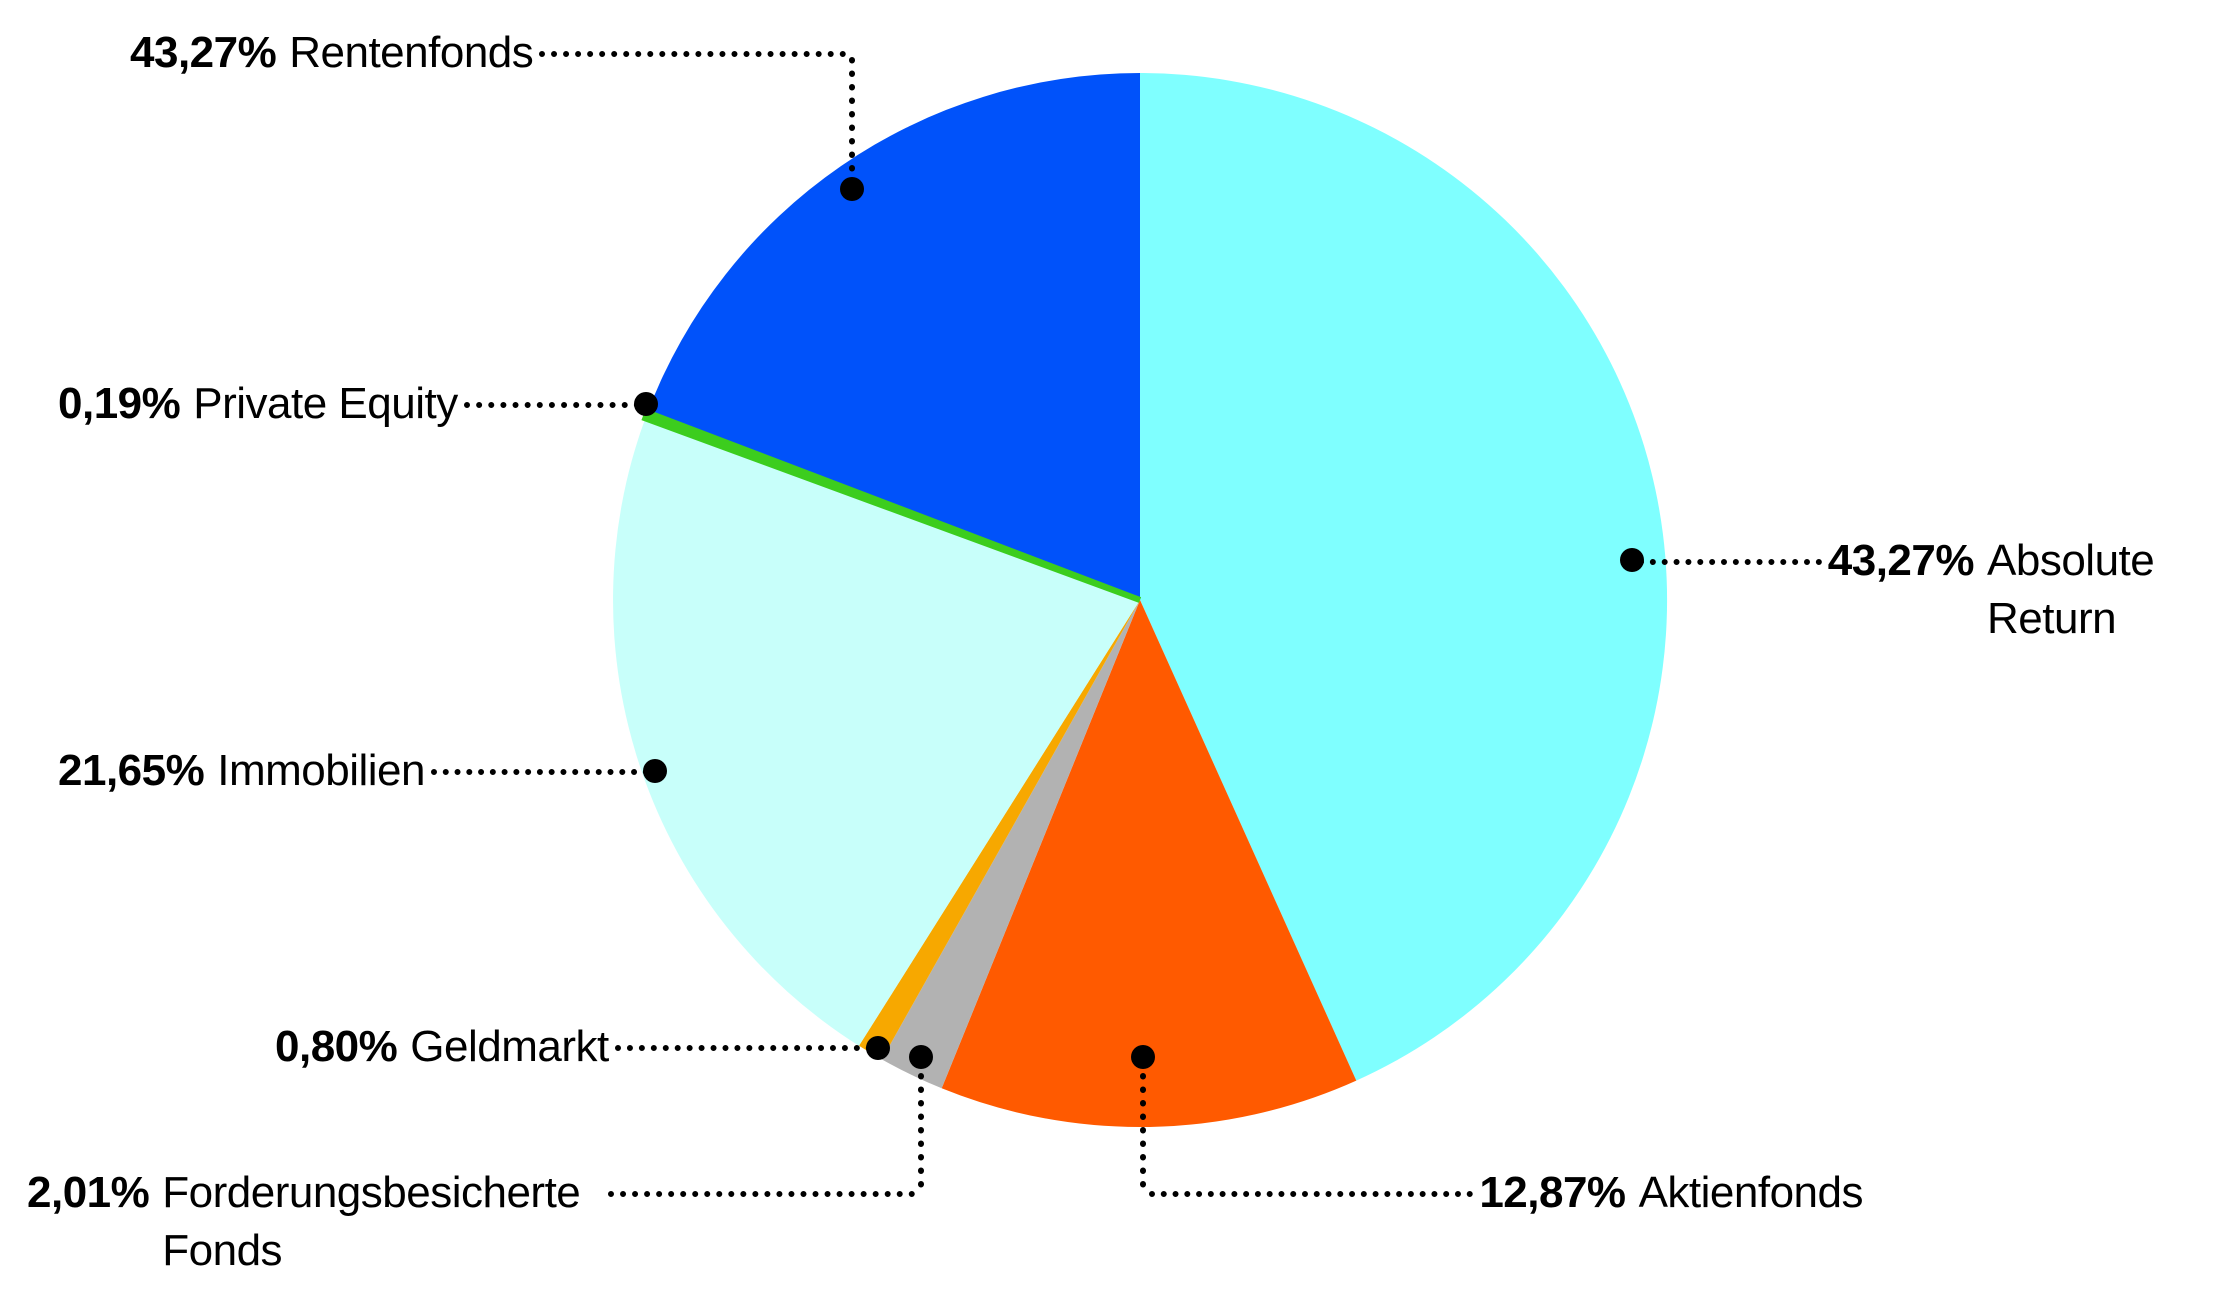 The width and height of the screenshot is (2213, 1292). Describe the element at coordinates (336, 1046) in the screenshot. I see `slice-percent: 0,80%` at that location.